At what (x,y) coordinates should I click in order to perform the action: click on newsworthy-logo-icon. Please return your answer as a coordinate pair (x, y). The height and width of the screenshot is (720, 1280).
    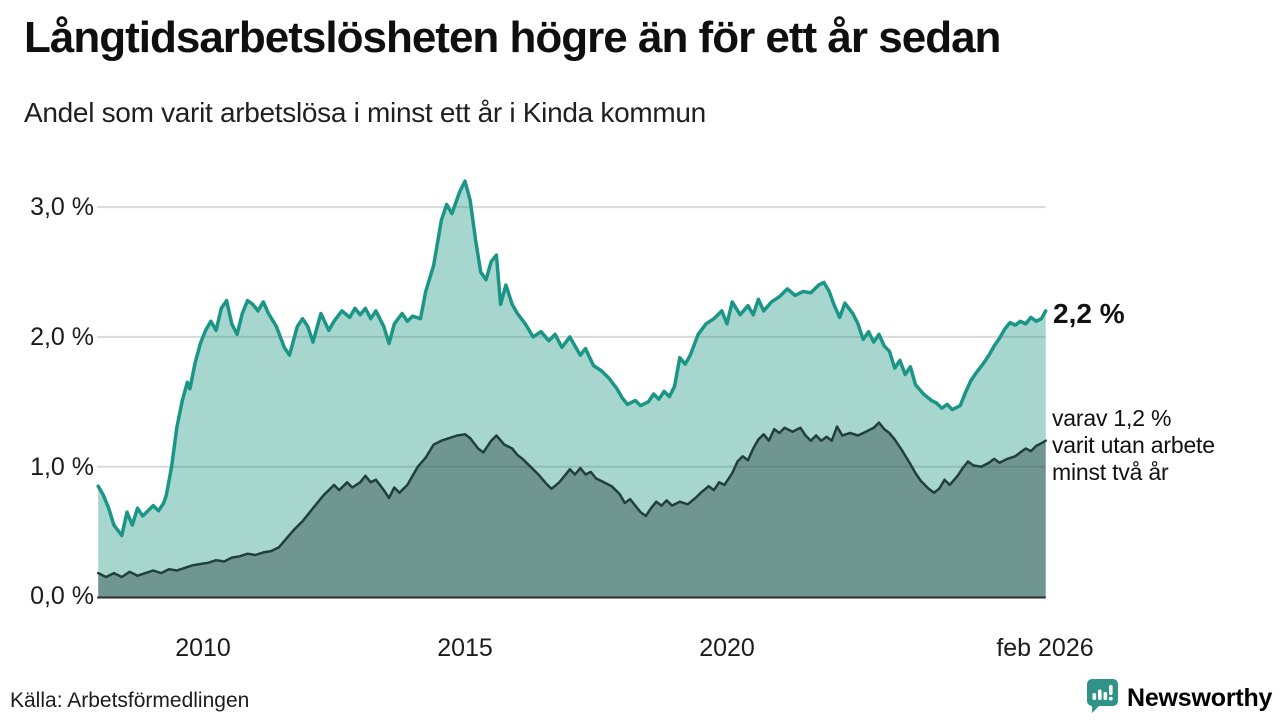
    Looking at the image, I should click on (1102, 698).